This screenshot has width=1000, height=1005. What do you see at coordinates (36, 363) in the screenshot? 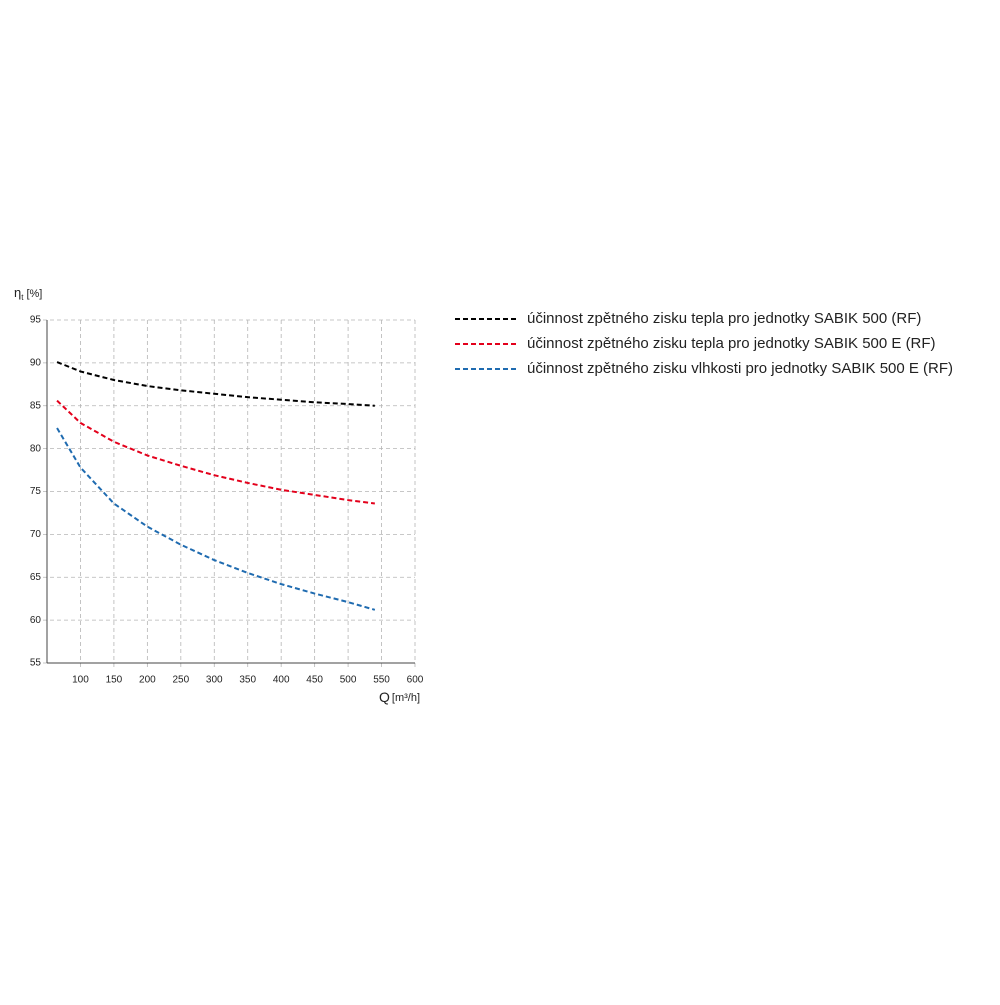
I see `y-tick-label: 90` at bounding box center [36, 363].